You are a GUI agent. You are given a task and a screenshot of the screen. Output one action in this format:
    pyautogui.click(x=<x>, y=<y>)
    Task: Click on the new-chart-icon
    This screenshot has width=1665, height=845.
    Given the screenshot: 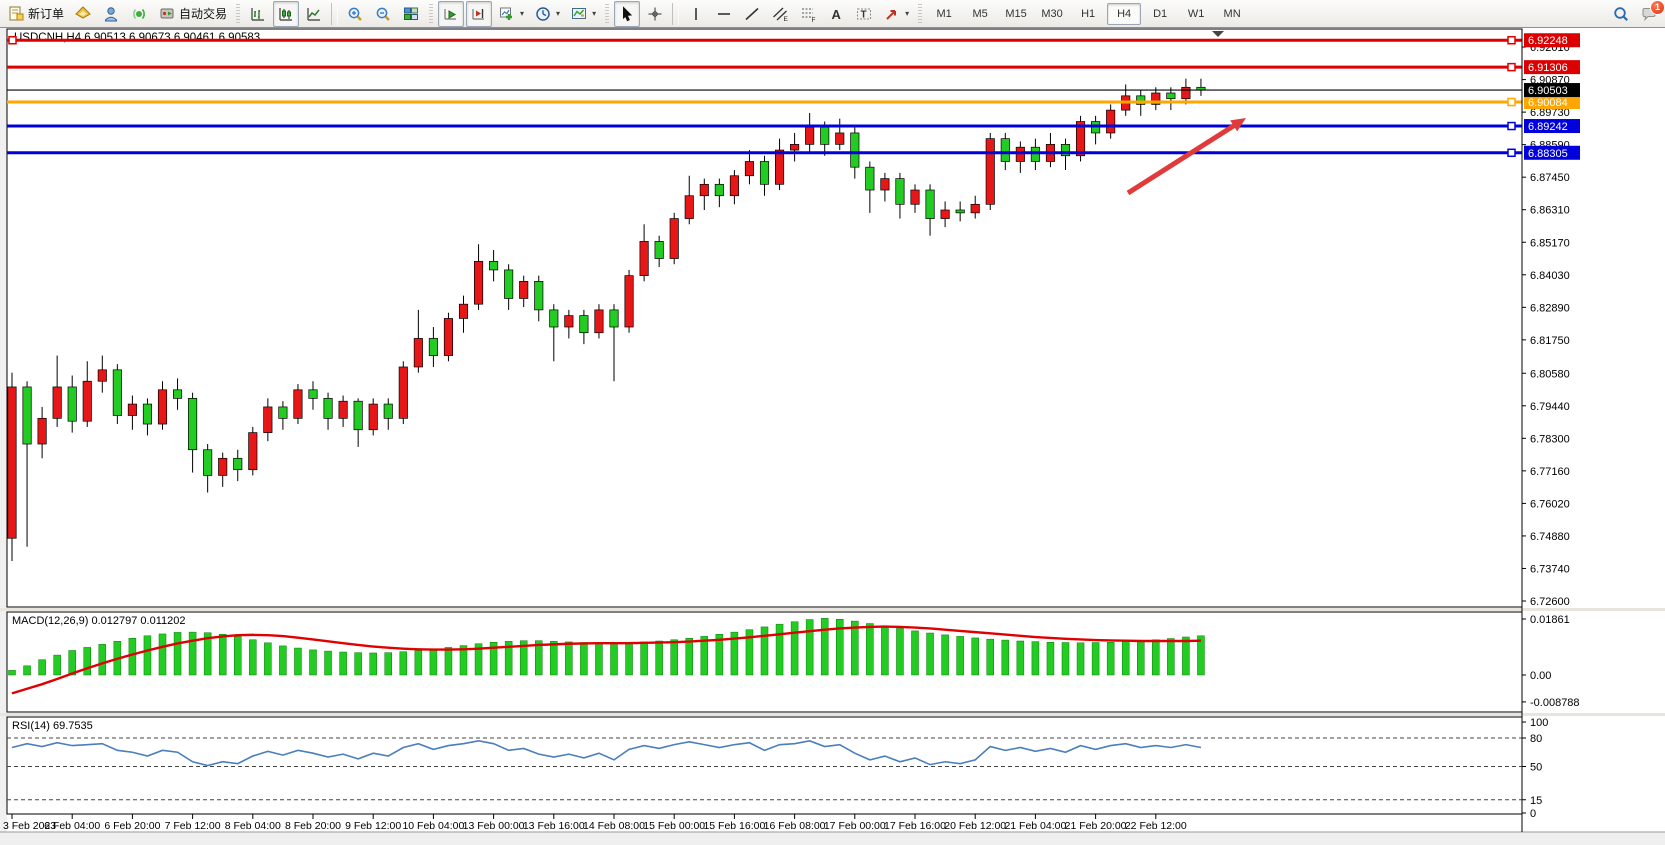 What is the action you would take?
    pyautogui.click(x=506, y=13)
    